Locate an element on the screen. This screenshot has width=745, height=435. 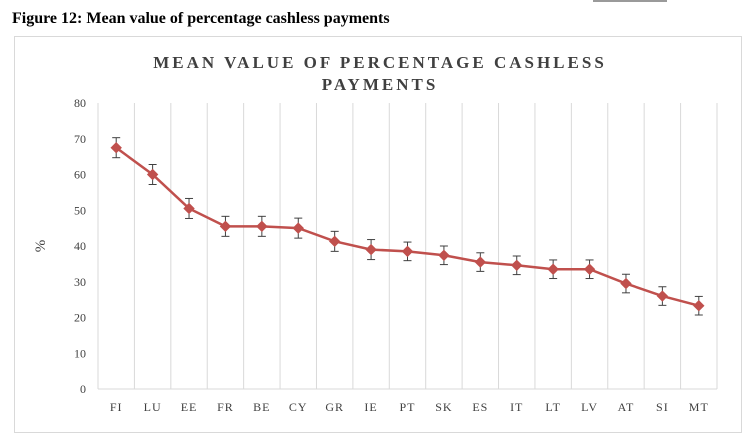
x-tick-label: EE is located at coordinates (189, 407).